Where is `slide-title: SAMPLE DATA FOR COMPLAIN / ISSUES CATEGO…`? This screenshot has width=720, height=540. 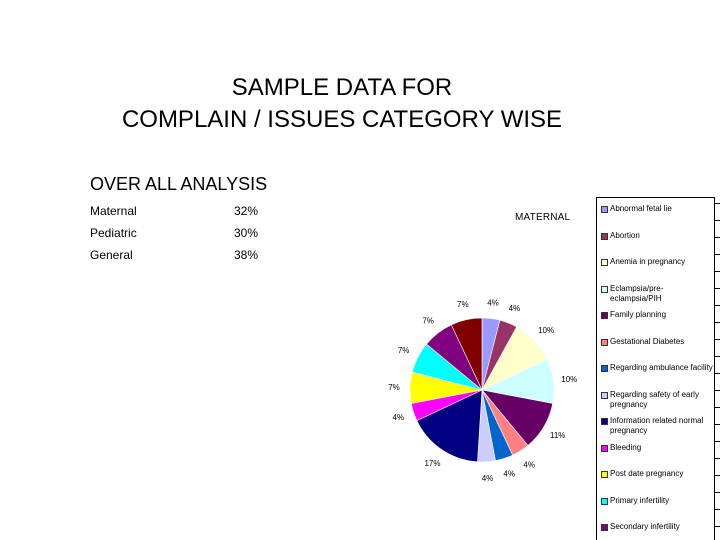 slide-title: SAMPLE DATA FOR COMPLAIN / ISSUES CATEGO… is located at coordinates (342, 104).